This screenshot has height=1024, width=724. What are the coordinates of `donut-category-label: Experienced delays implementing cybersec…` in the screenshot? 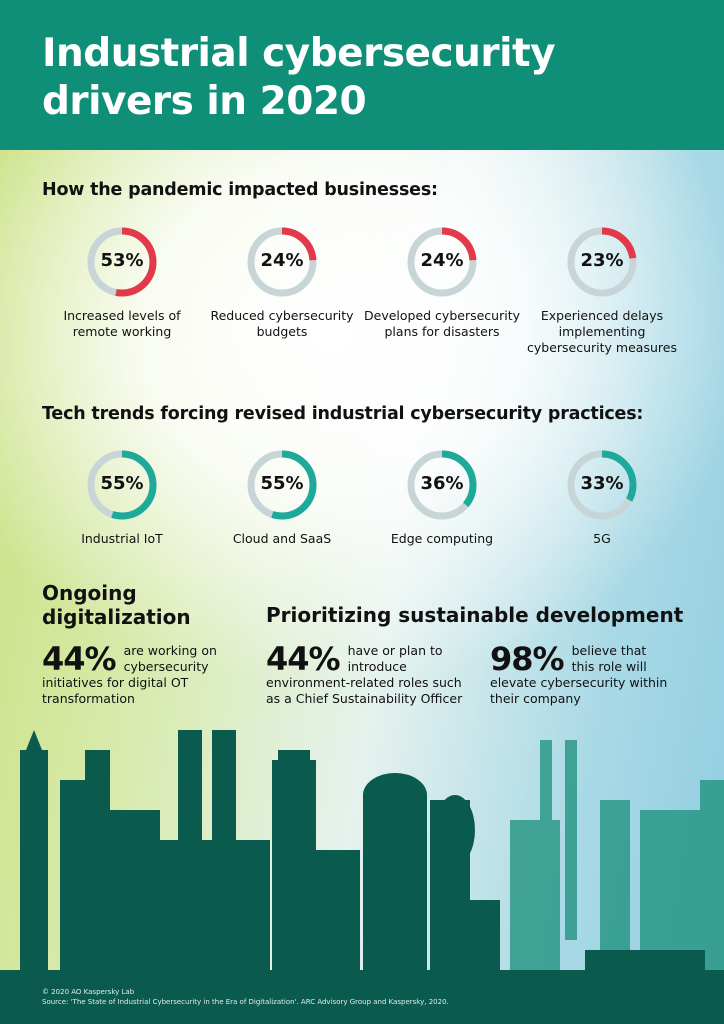 It's located at (602, 331).